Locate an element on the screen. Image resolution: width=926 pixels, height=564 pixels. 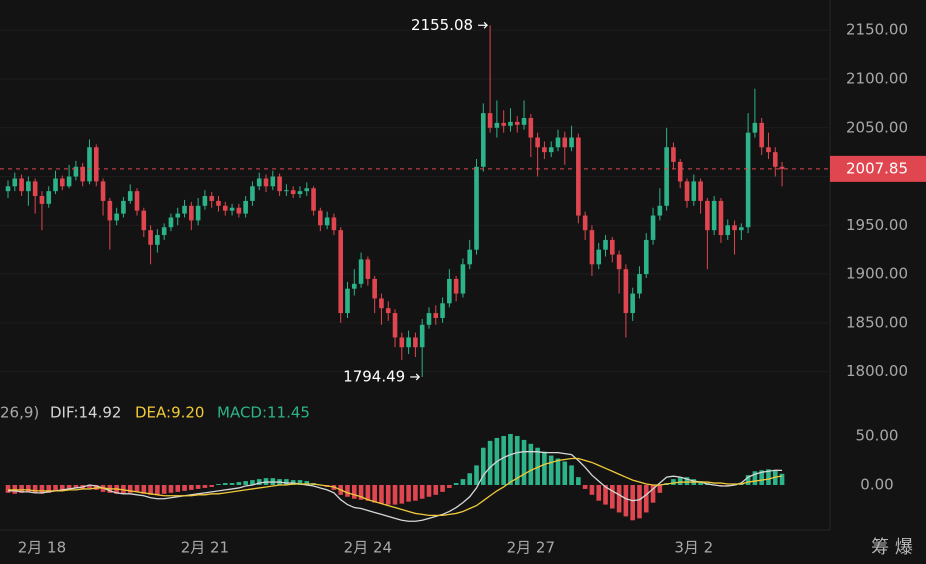
y-tick-label: 2100.00 is located at coordinates (877, 79).